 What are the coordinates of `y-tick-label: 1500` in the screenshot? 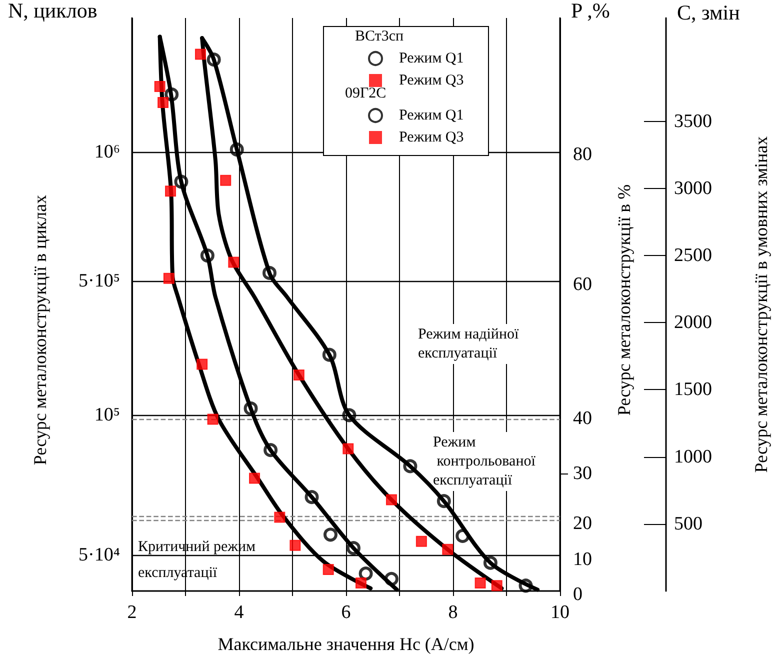 It's located at (693, 389).